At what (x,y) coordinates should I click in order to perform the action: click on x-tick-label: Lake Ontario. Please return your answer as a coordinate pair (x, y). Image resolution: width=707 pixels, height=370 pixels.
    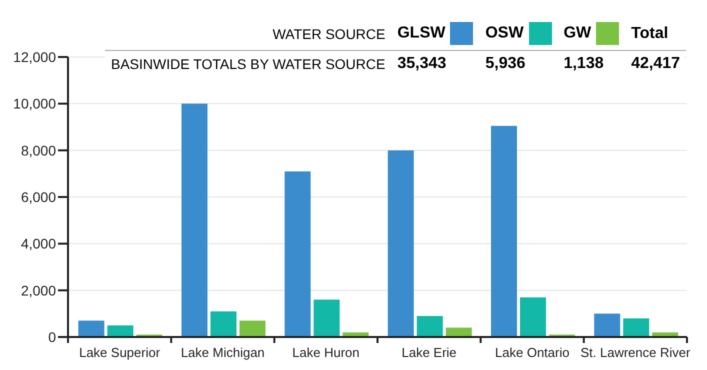
    Looking at the image, I should click on (532, 352).